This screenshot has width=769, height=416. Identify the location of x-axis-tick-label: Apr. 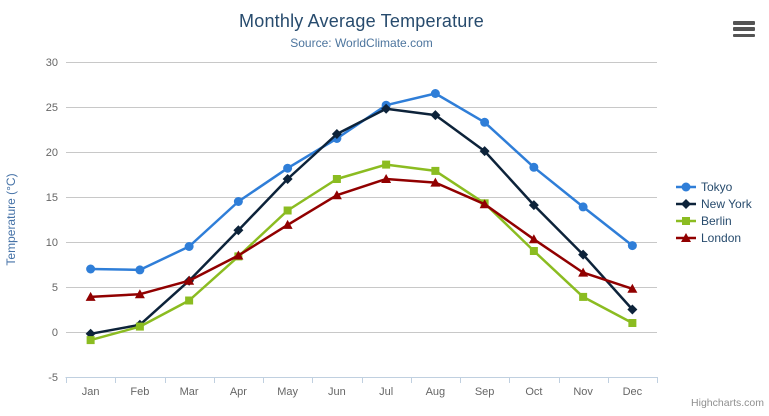
(238, 392).